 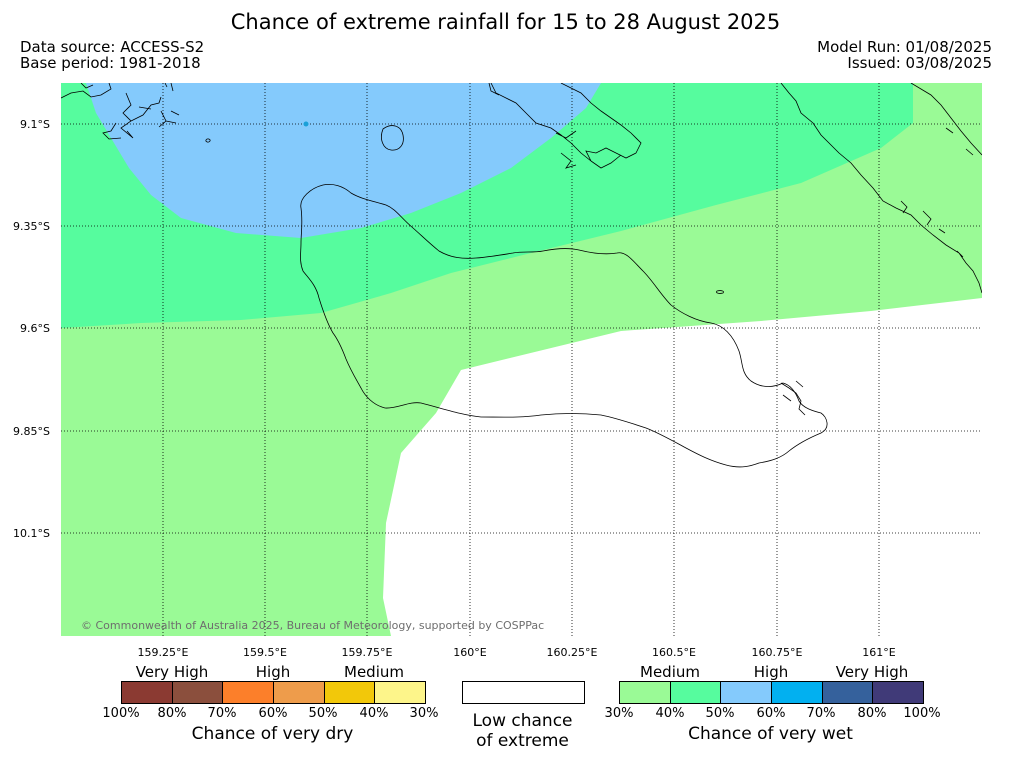 What do you see at coordinates (572, 652) in the screenshot?
I see `lon-label: 160.25°E` at bounding box center [572, 652].